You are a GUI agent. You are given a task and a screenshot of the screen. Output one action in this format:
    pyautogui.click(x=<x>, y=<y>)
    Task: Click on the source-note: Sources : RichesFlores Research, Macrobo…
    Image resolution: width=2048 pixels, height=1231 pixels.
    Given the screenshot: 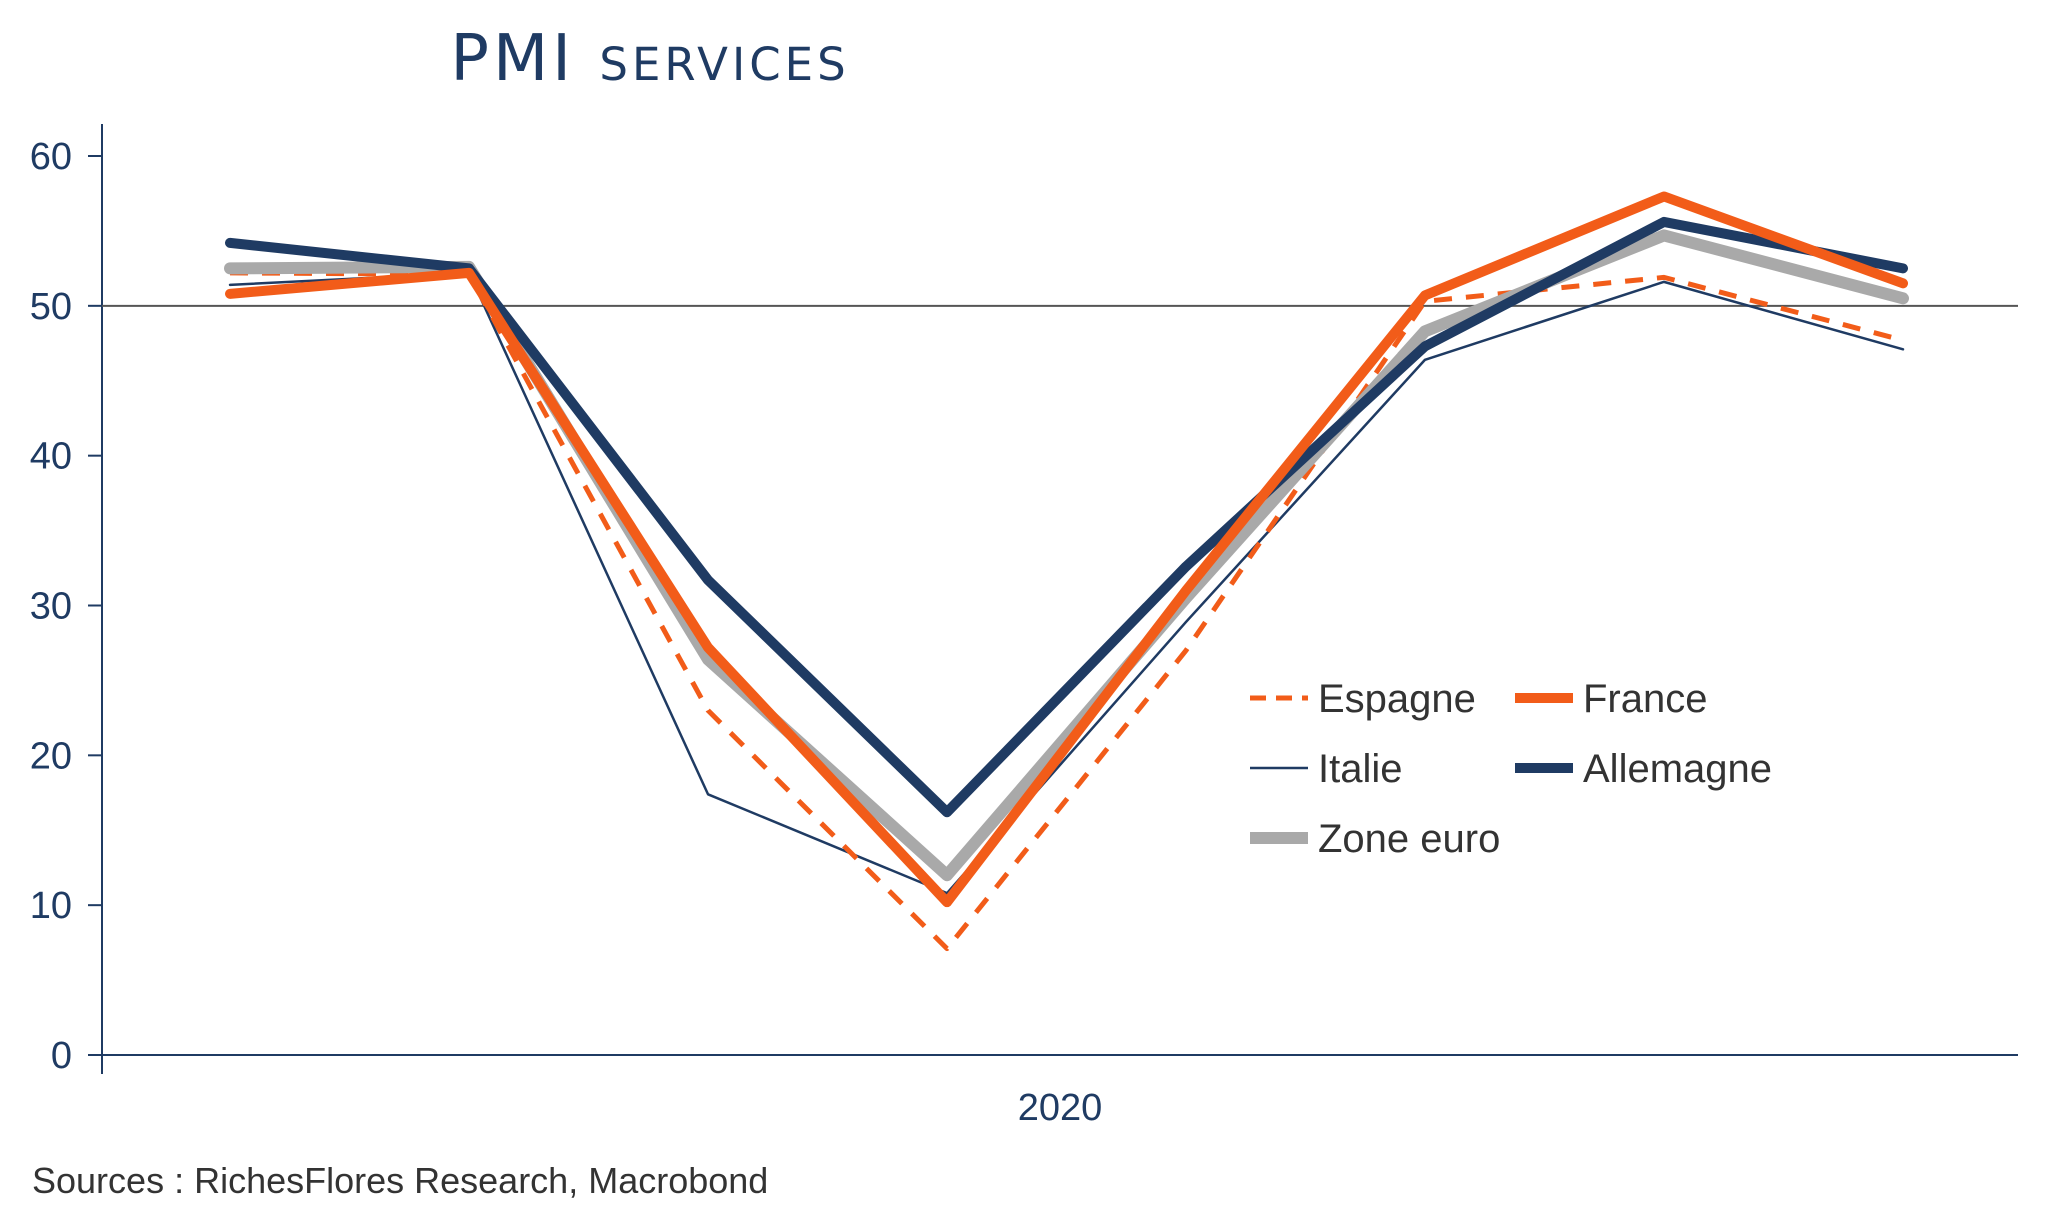 What is the action you would take?
    pyautogui.click(x=400, y=1180)
    